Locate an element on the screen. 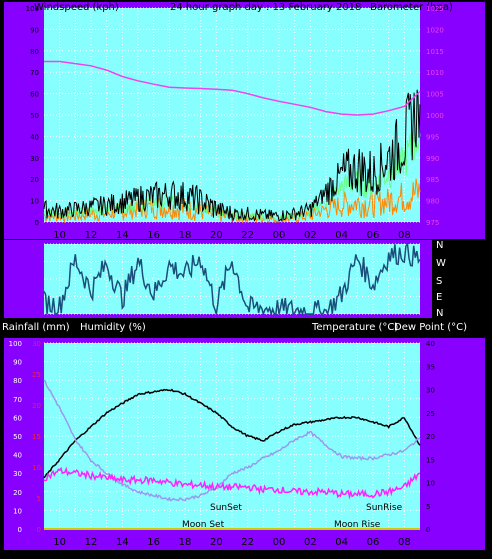 Image resolution: width=492 pixels, height=559 pixels. x-tick-label-bottom: 14 is located at coordinates (122, 542).